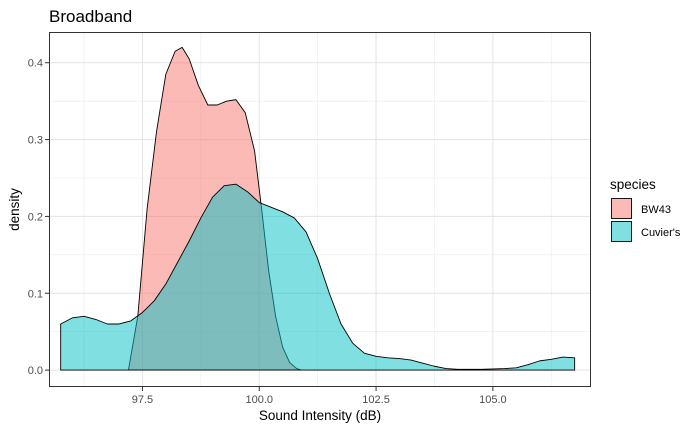 This screenshot has height=432, width=700. I want to click on legend-label-bw43: BW43, so click(656, 210).